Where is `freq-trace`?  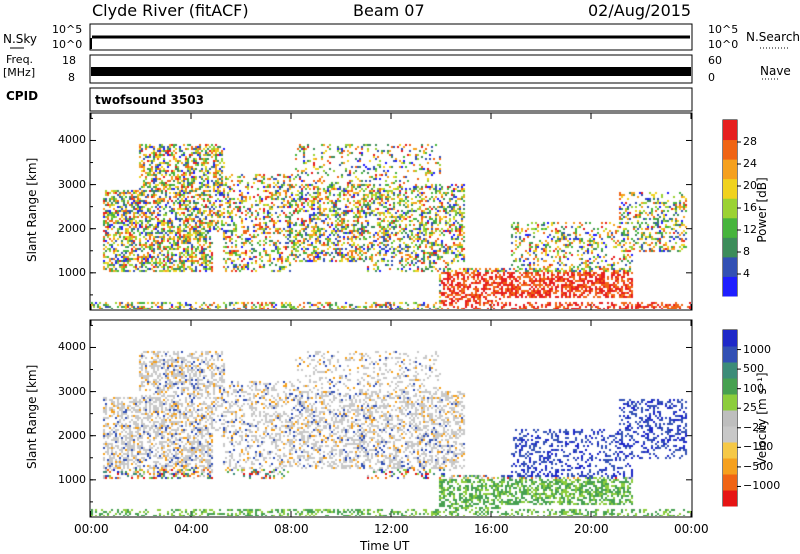
freq-trace is located at coordinates (391, 71).